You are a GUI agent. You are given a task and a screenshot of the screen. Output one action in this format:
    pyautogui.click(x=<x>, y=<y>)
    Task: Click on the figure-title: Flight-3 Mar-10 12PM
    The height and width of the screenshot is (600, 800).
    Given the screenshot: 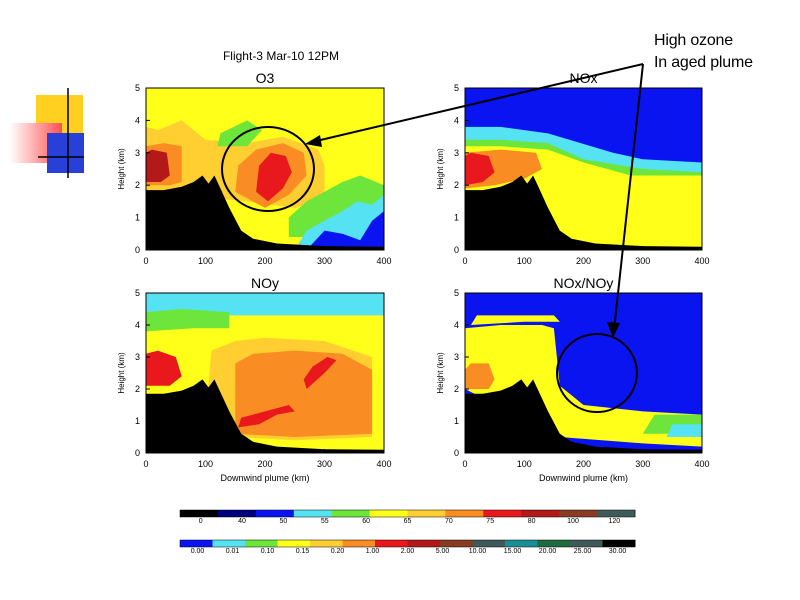 What is the action you would take?
    pyautogui.click(x=281, y=56)
    